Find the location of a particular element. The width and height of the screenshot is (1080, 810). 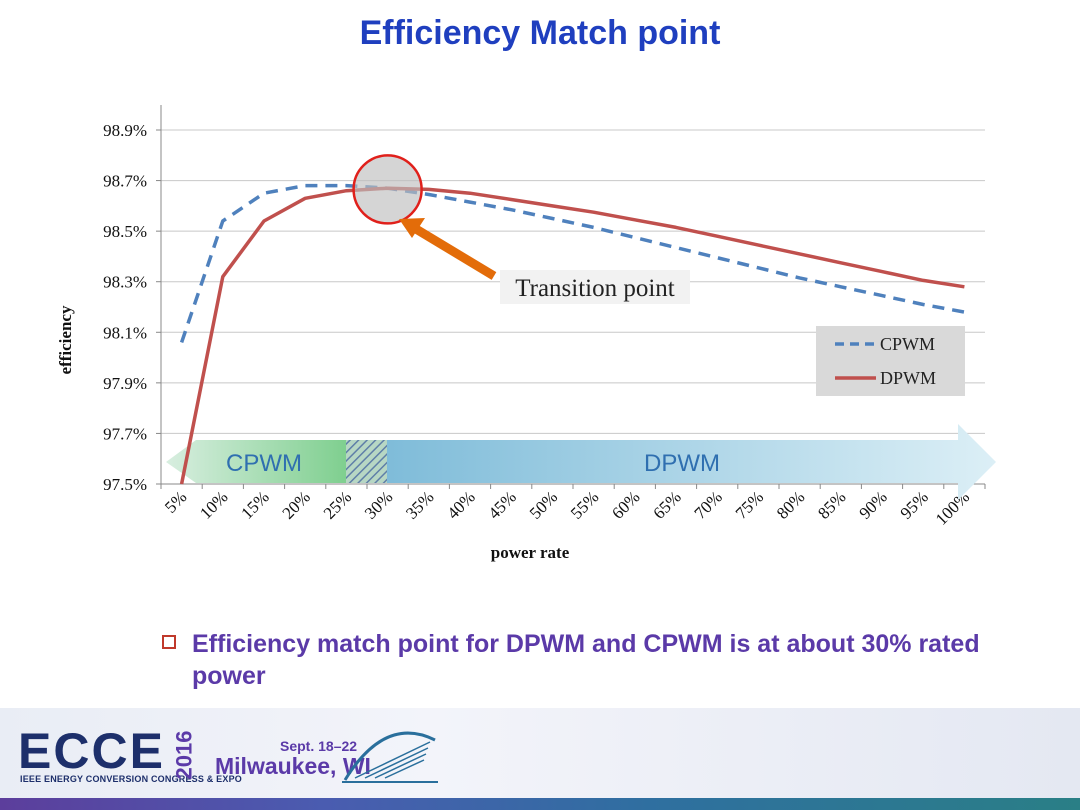

region-band: CPWM DPWM is located at coordinates (581, 462).